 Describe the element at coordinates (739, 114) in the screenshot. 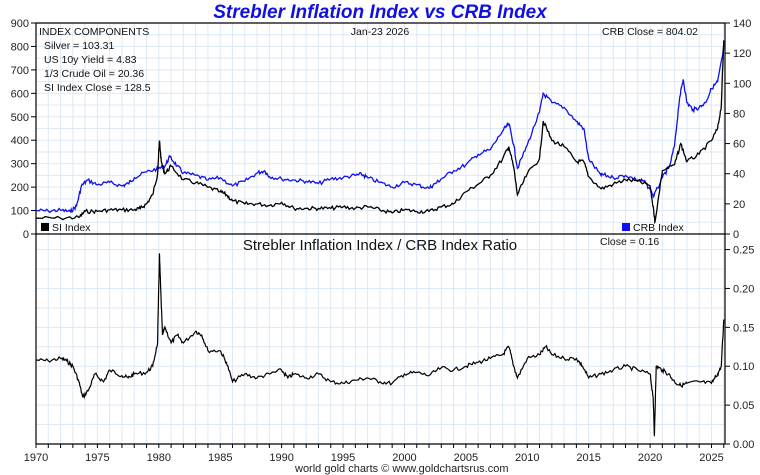

I see `right-tick-label: 80` at that location.